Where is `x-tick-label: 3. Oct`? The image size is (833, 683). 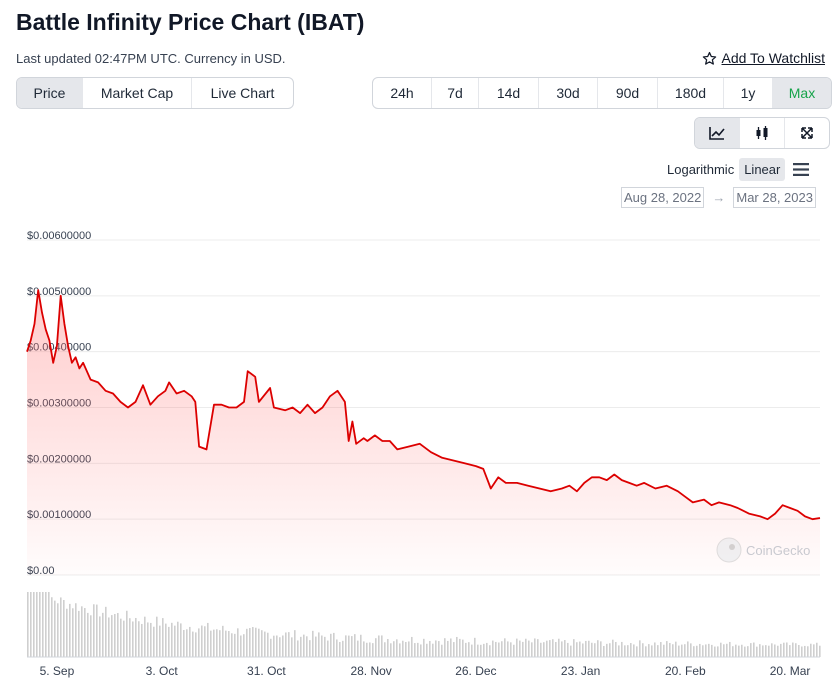 x-tick-label: 3. Oct is located at coordinates (162, 671).